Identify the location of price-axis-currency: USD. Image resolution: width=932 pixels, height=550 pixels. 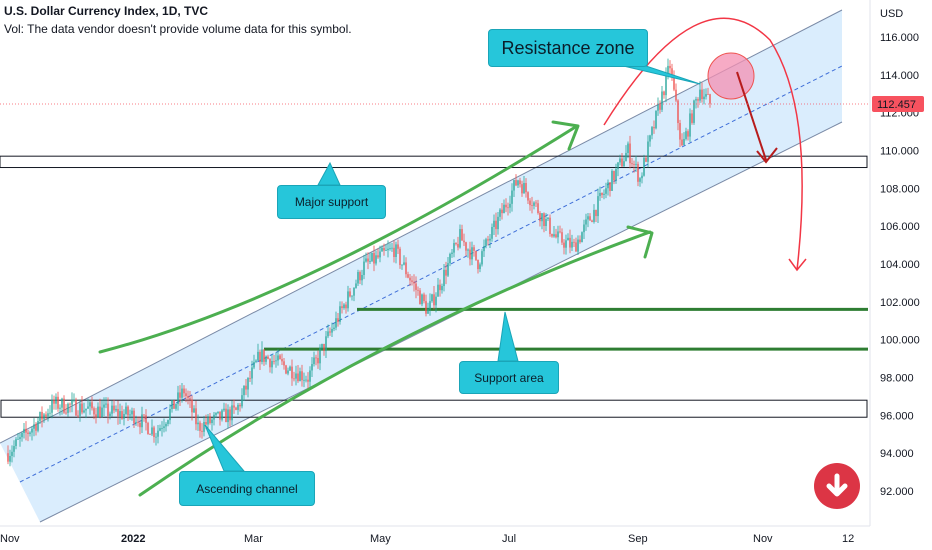
(891, 14).